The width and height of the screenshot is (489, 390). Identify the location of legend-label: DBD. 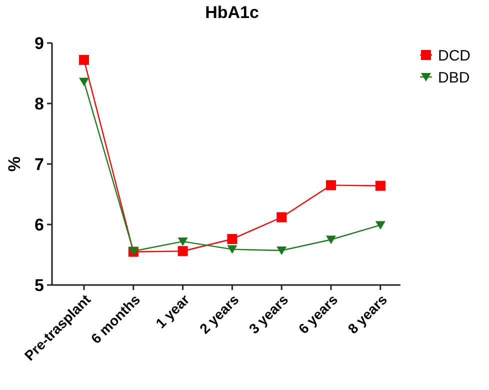
(454, 77).